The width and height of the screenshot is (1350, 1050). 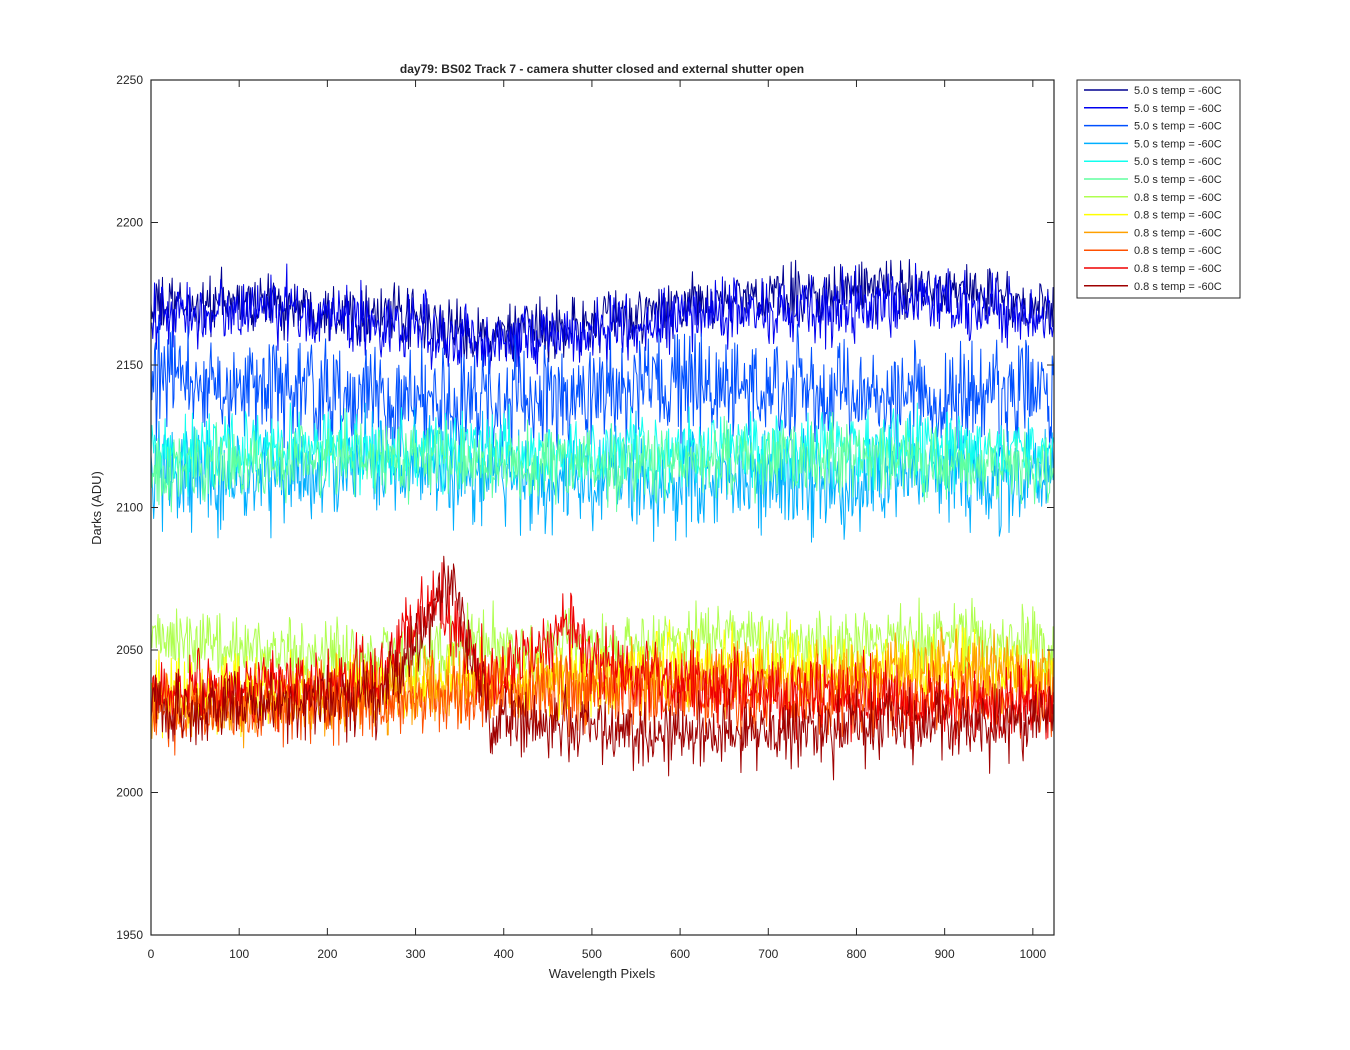 I want to click on x-tick-label: 1000, so click(x=1032, y=954).